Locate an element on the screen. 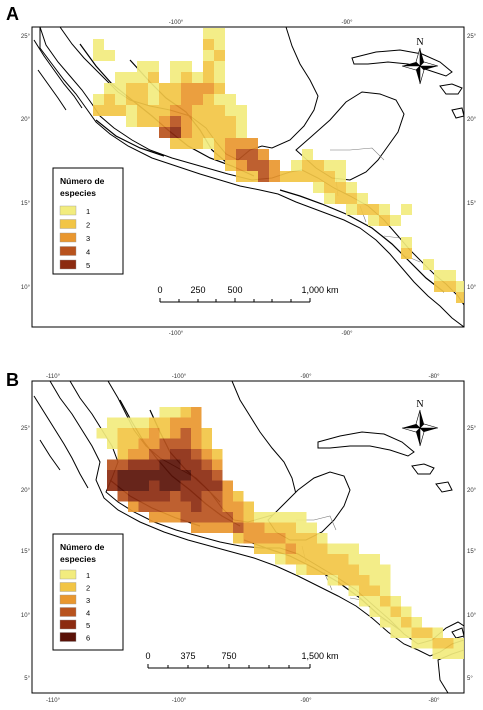  map-b-baja is located at coordinates (61, 442).